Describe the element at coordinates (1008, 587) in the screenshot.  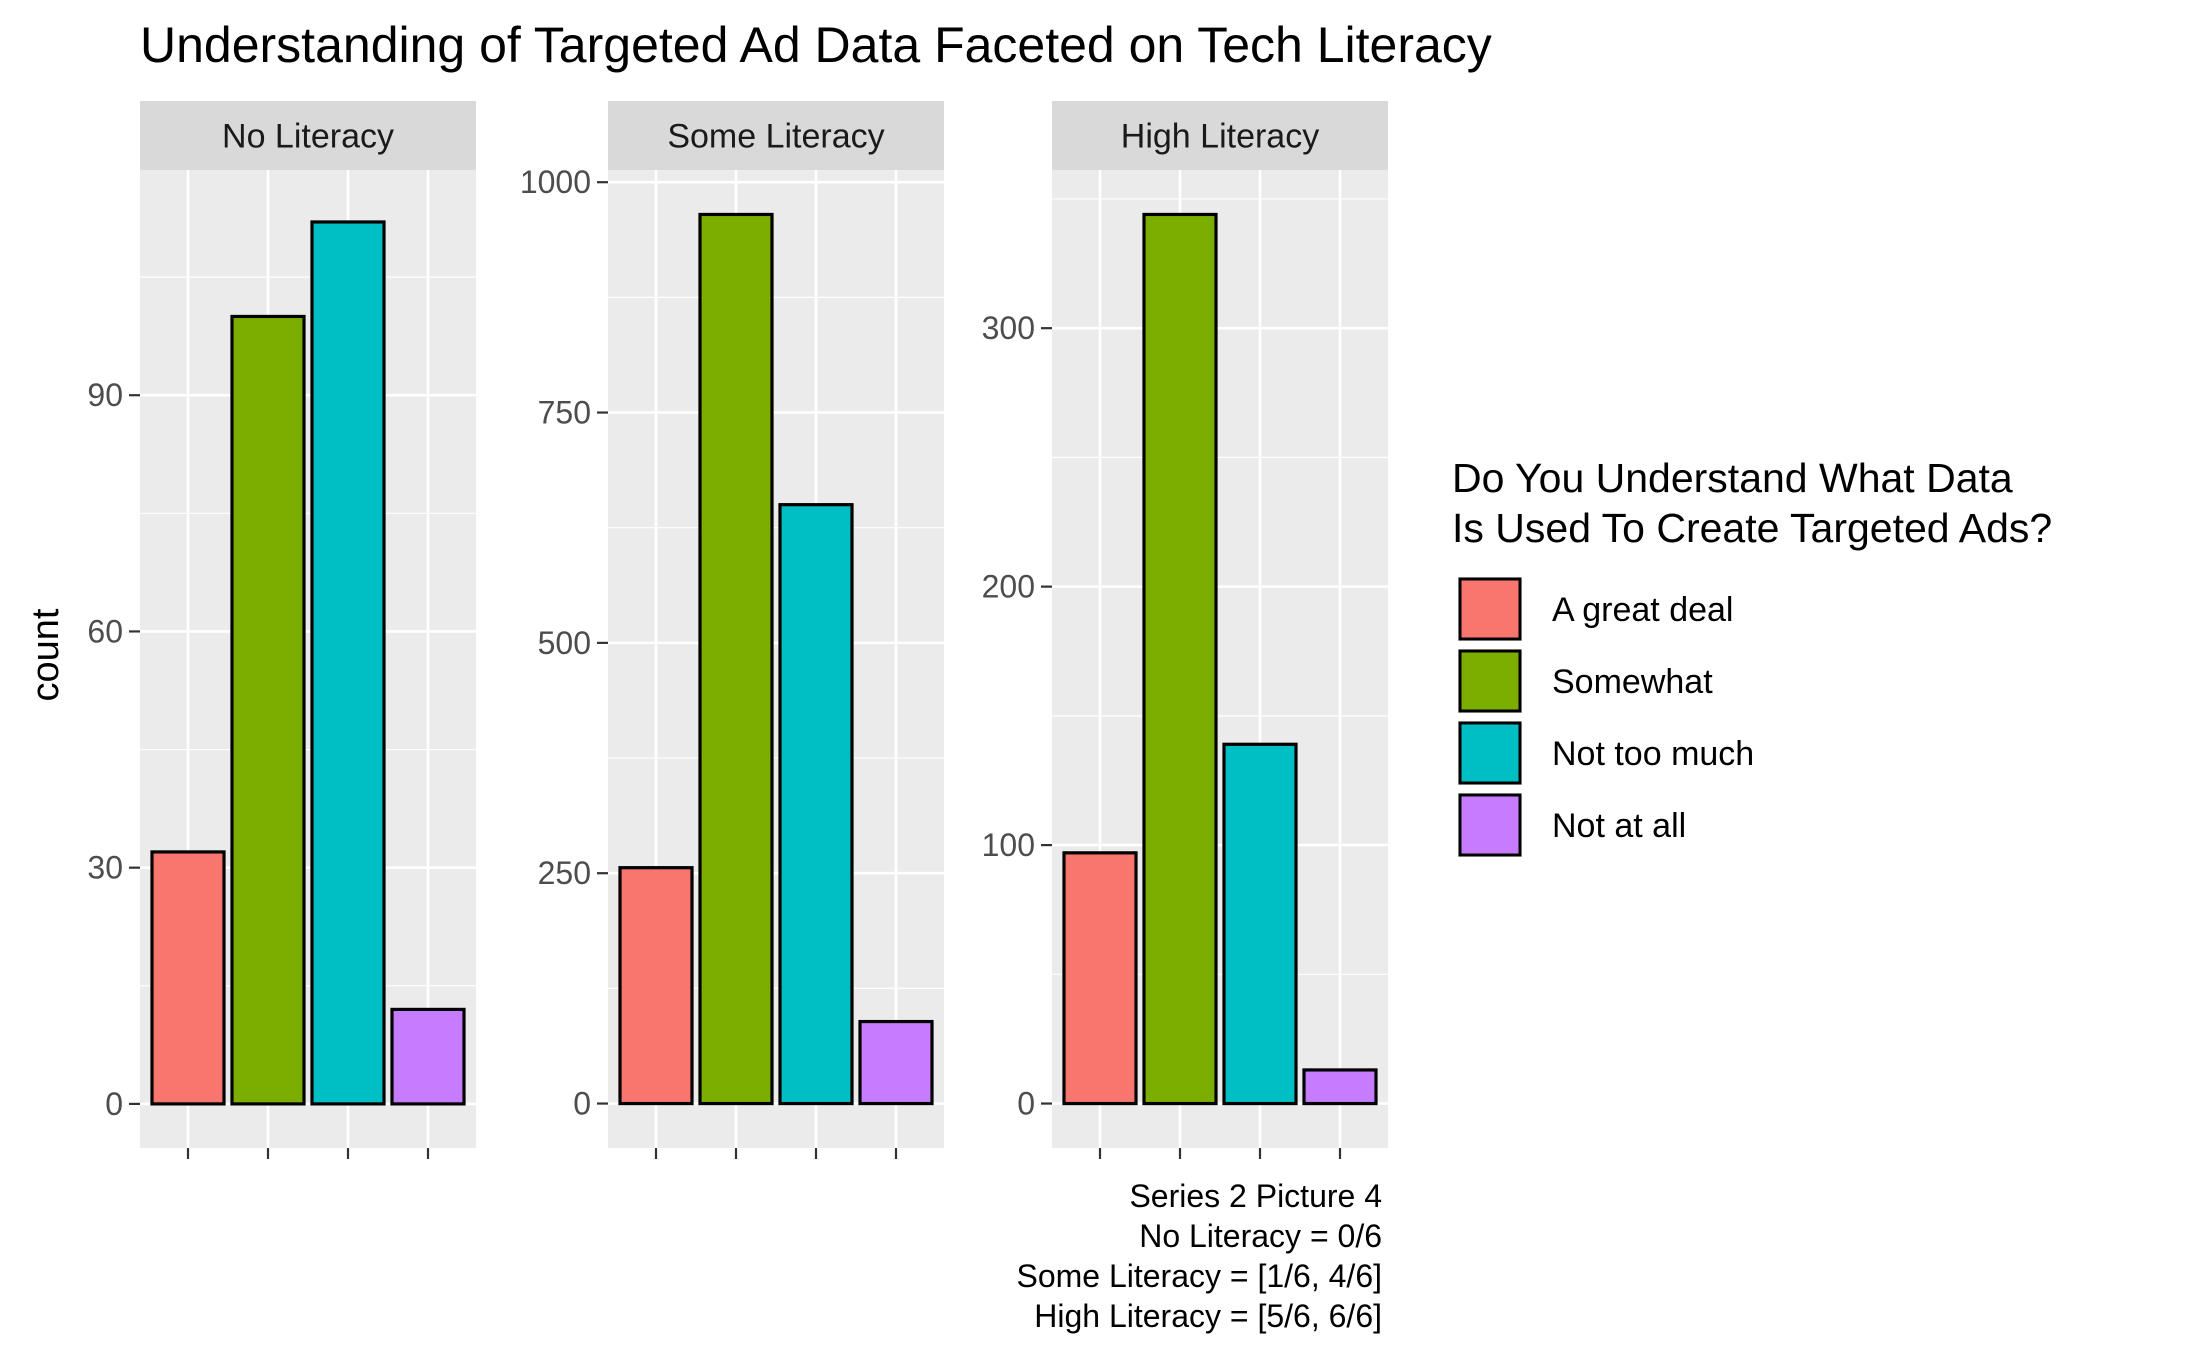
I see `y-tick-label: 200` at that location.